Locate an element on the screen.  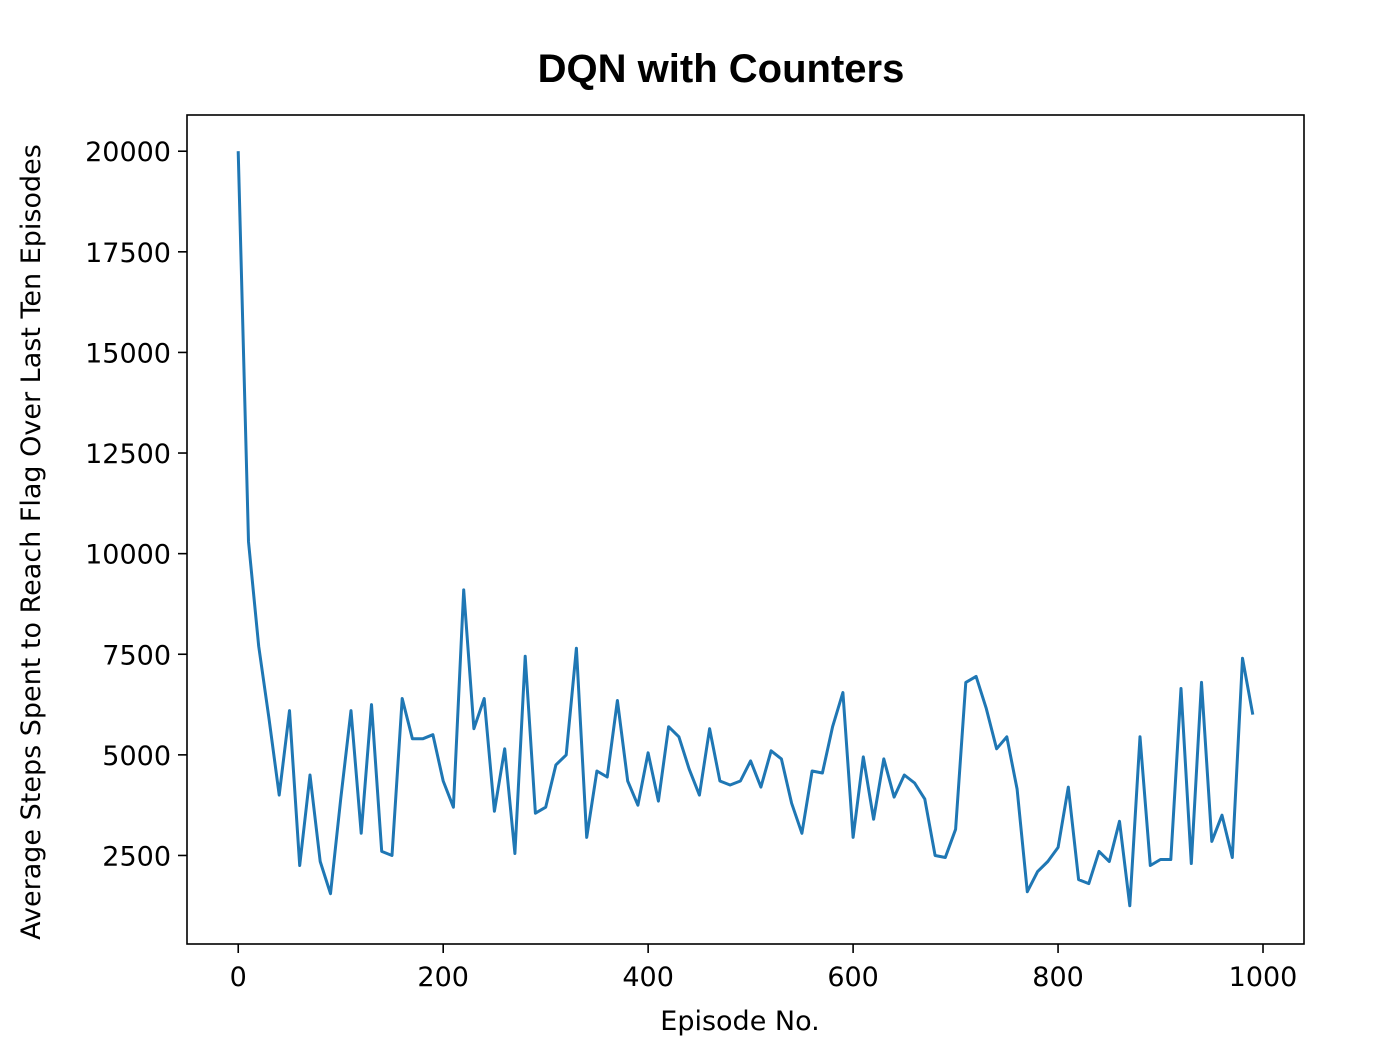
x-tick-label-400: 400 is located at coordinates (648, 977).